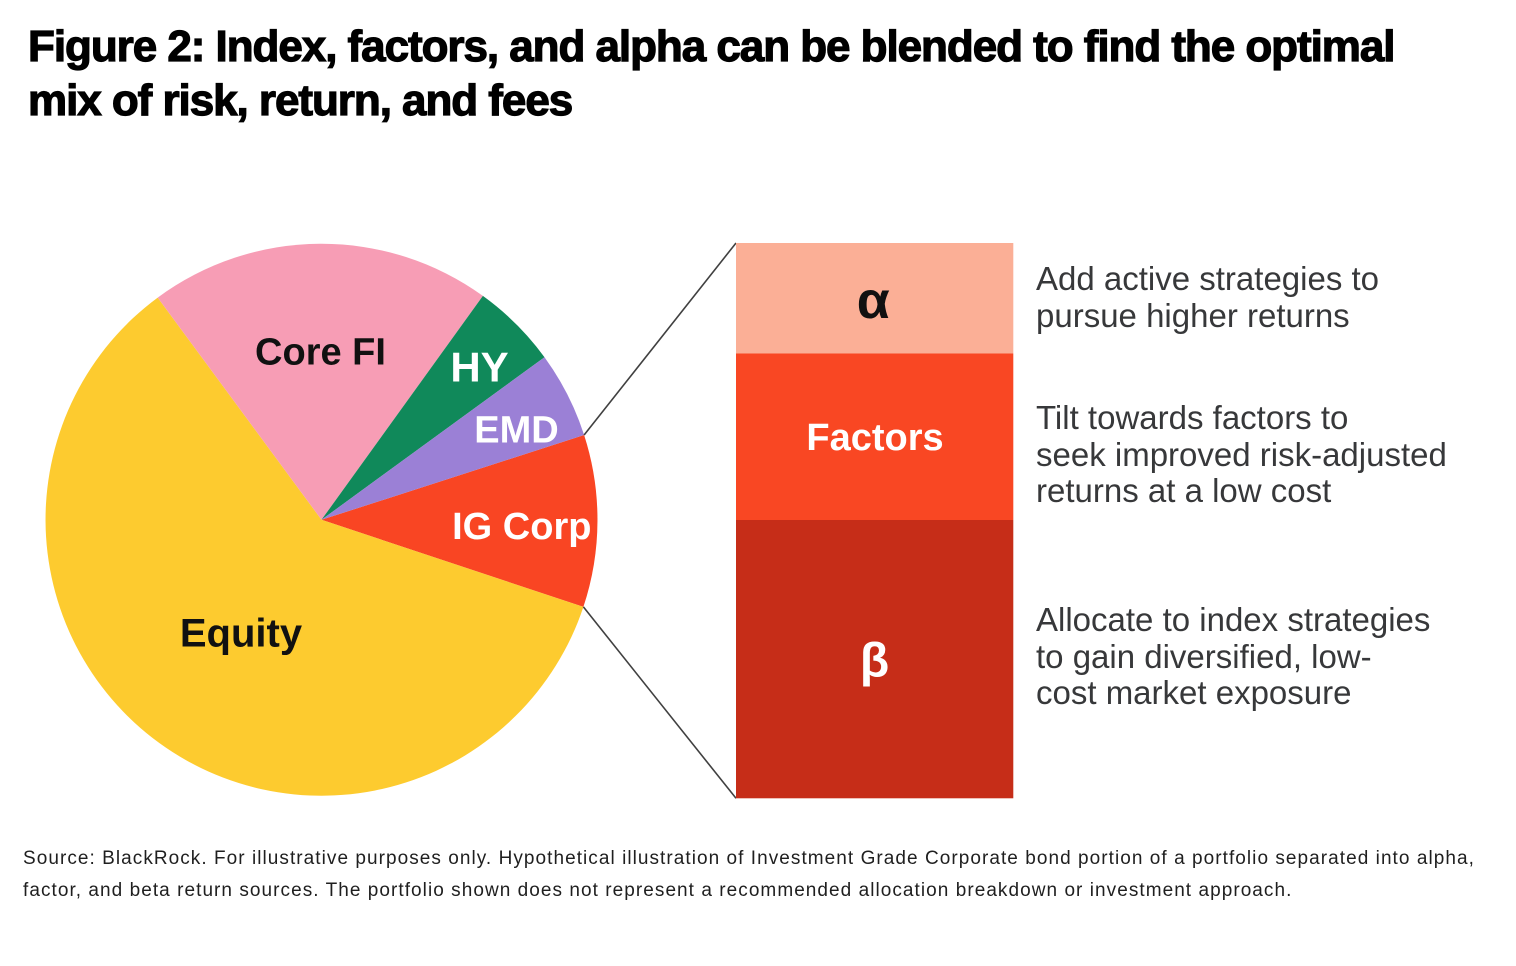 The image size is (1516, 966). Describe the element at coordinates (479, 367) in the screenshot. I see `svg-text: HY` at that location.